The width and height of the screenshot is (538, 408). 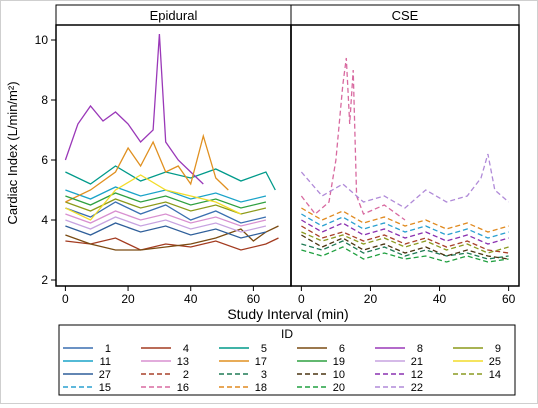 I want to click on legend-label-27: 27, so click(x=105, y=375).